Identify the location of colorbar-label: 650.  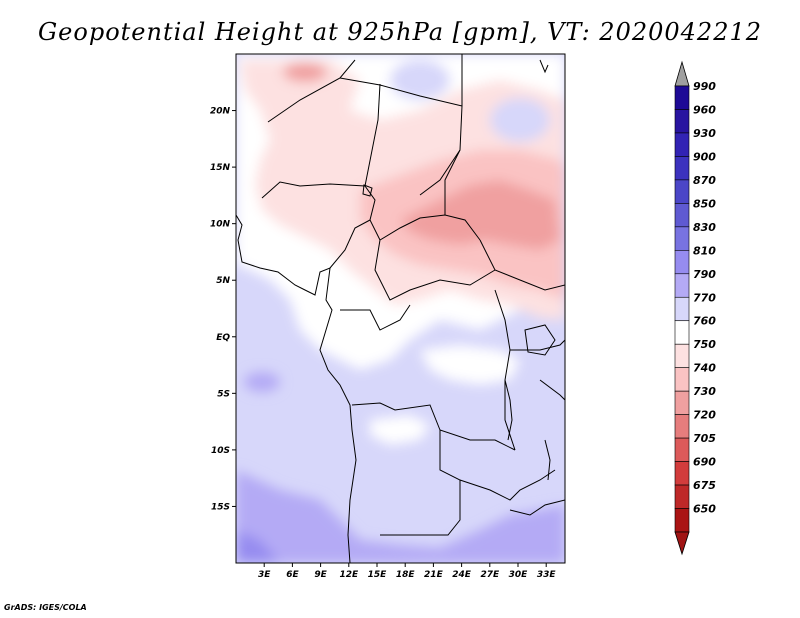
(704, 509).